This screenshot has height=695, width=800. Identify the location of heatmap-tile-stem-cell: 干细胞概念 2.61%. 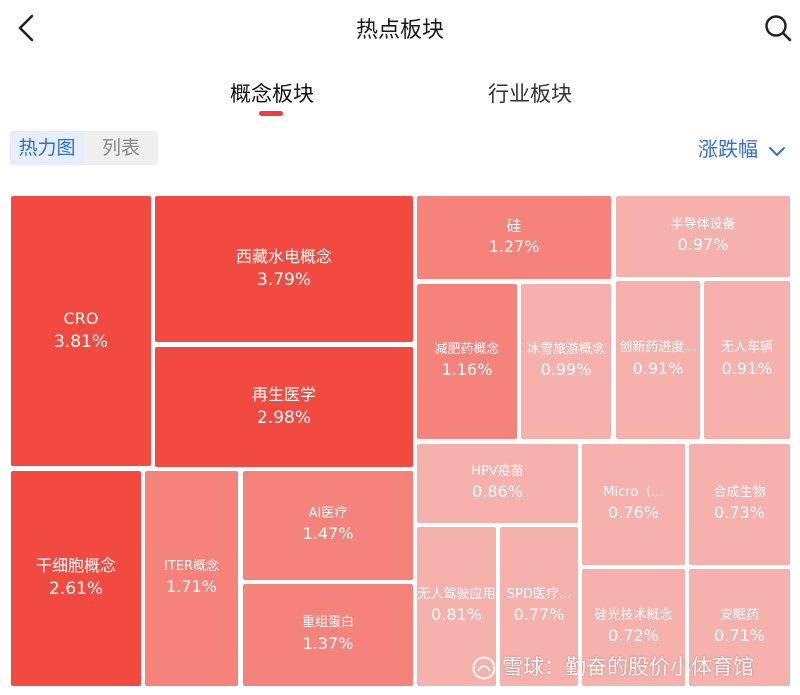
(76, 578).